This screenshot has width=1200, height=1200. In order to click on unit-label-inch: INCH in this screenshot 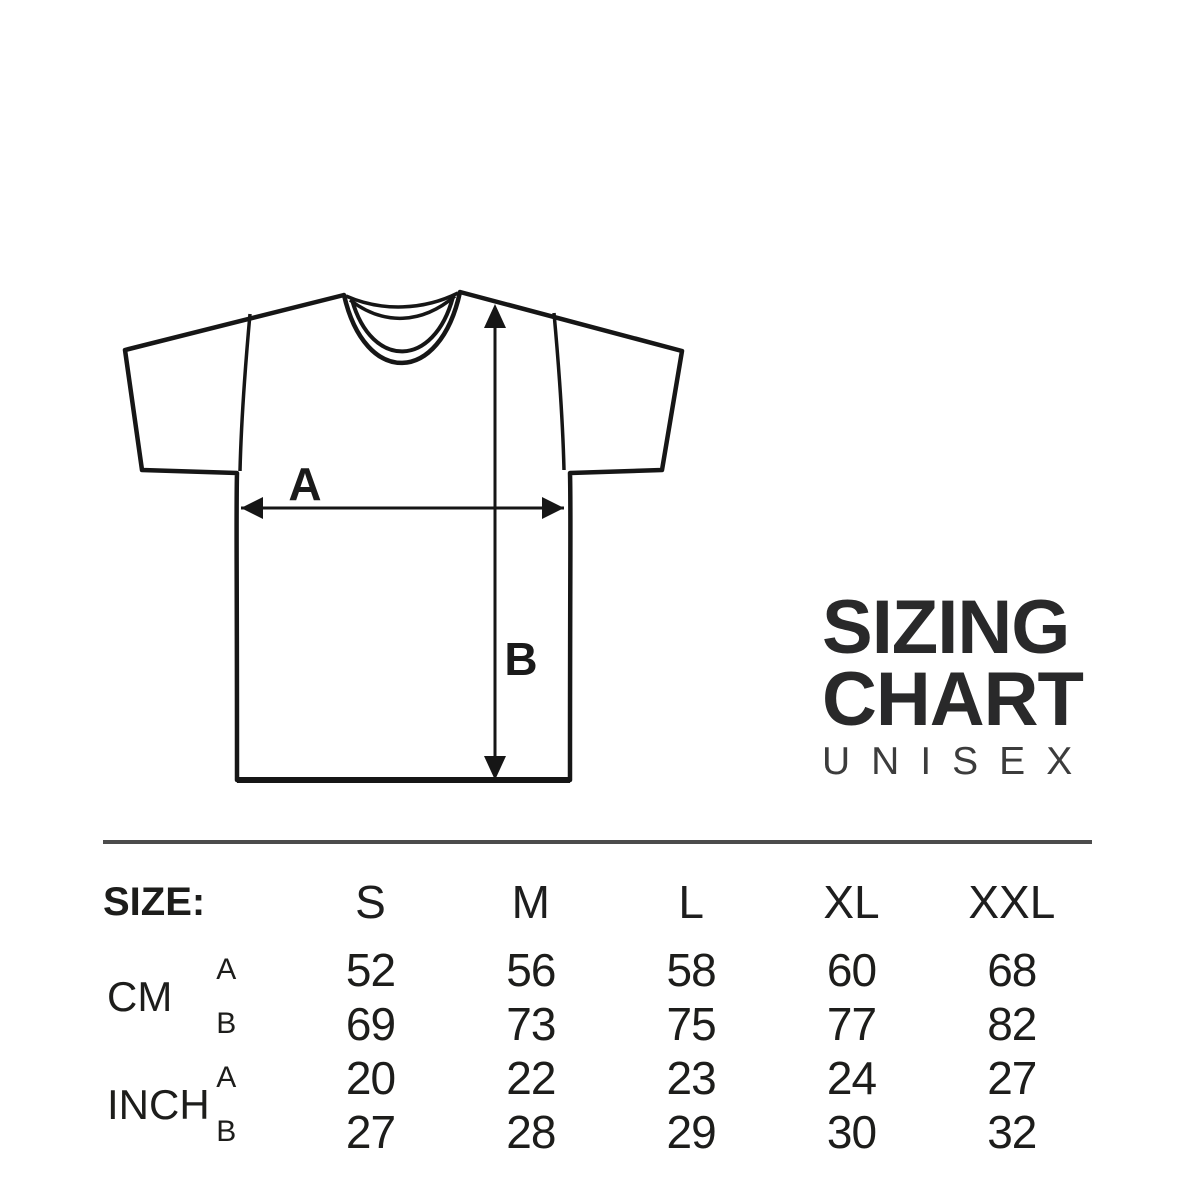, I will do `click(158, 1104)`.